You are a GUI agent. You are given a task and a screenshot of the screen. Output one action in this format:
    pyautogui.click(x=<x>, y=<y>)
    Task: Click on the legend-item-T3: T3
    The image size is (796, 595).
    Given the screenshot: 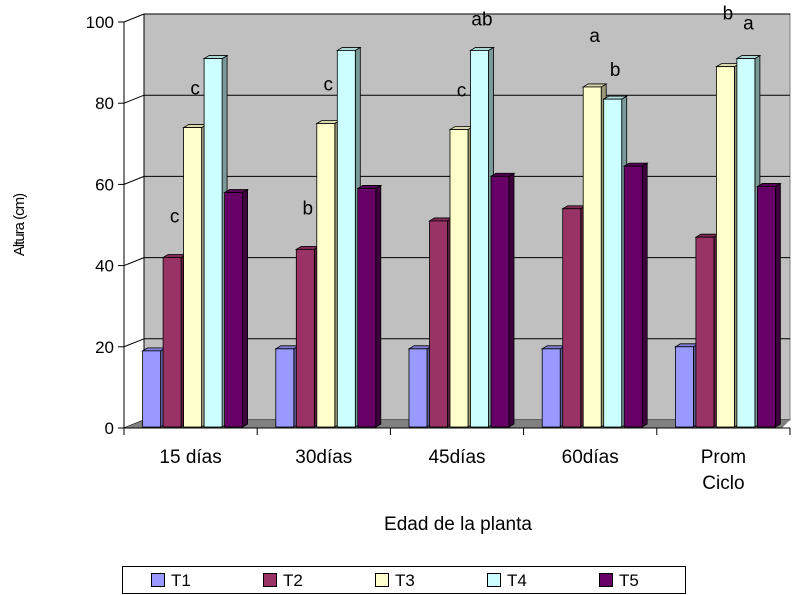 What is the action you would take?
    pyautogui.click(x=395, y=581)
    